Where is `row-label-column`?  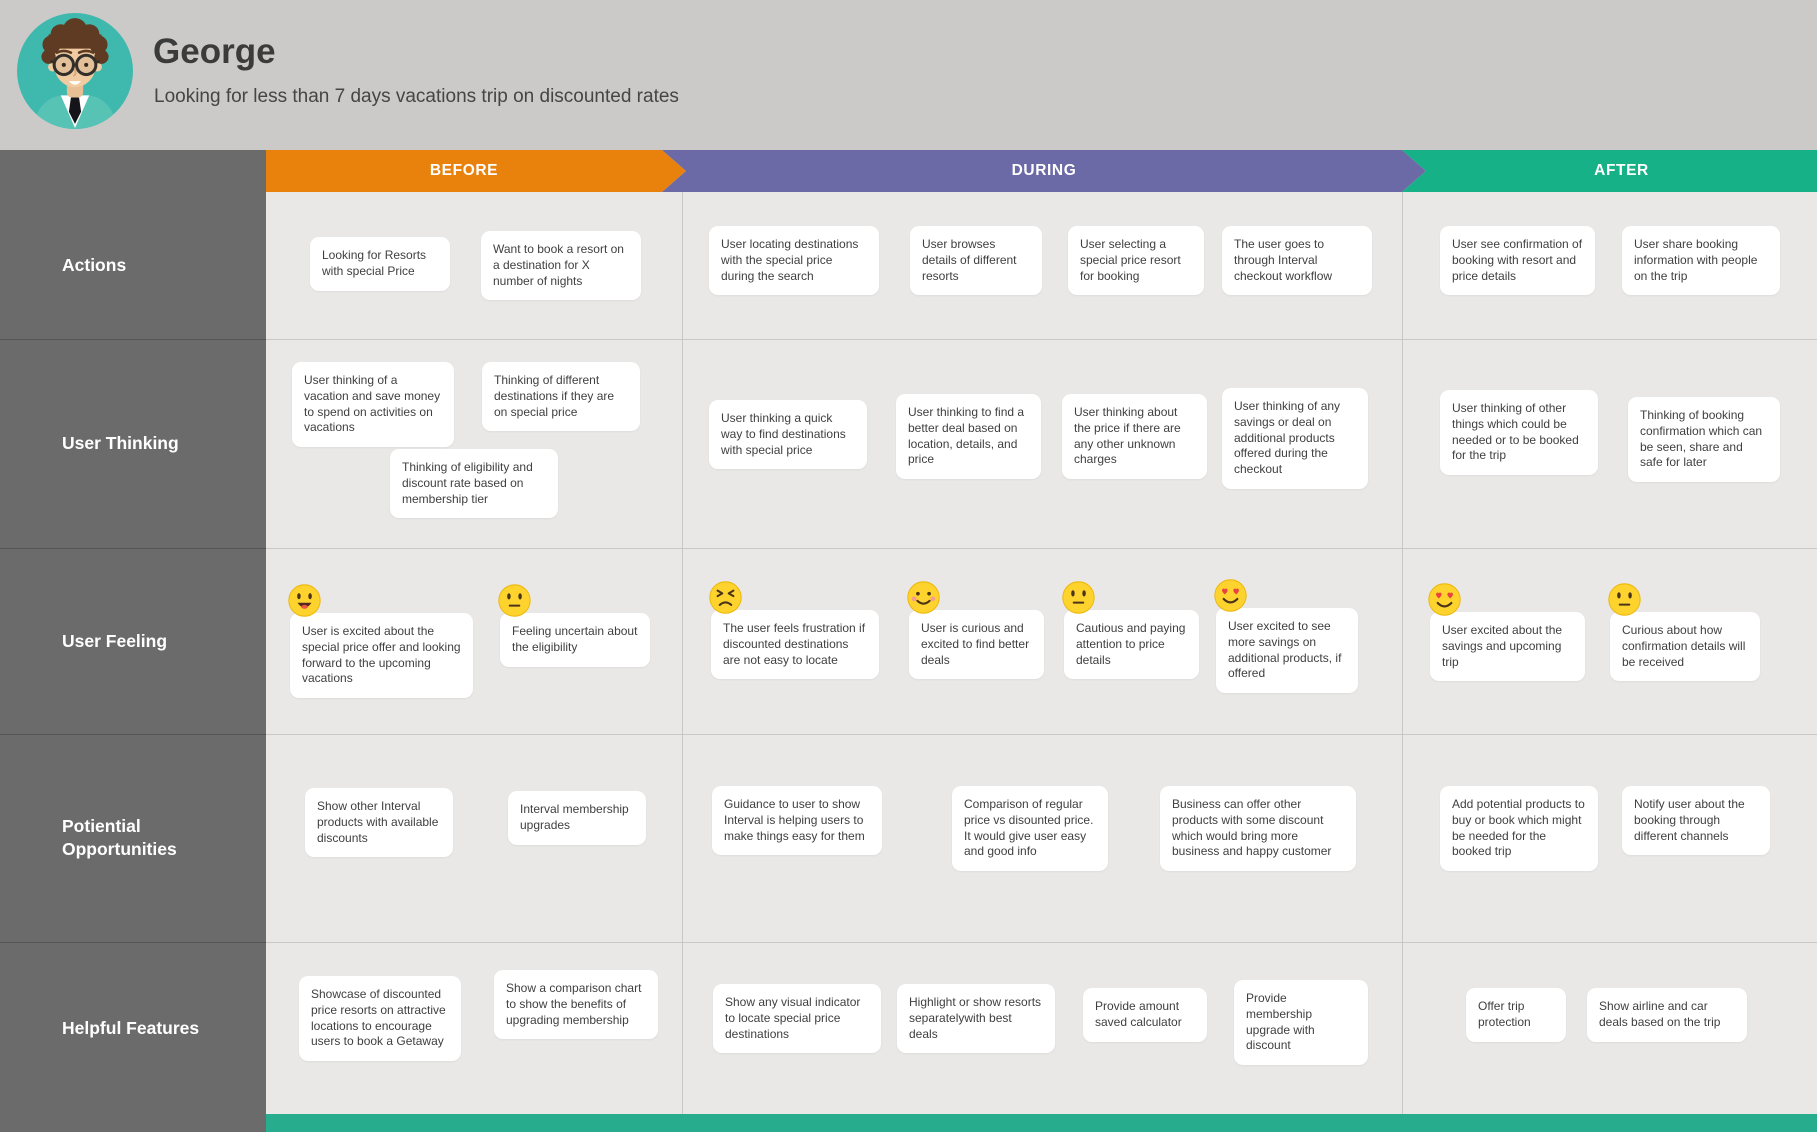
row-label-column is located at coordinates (133, 641).